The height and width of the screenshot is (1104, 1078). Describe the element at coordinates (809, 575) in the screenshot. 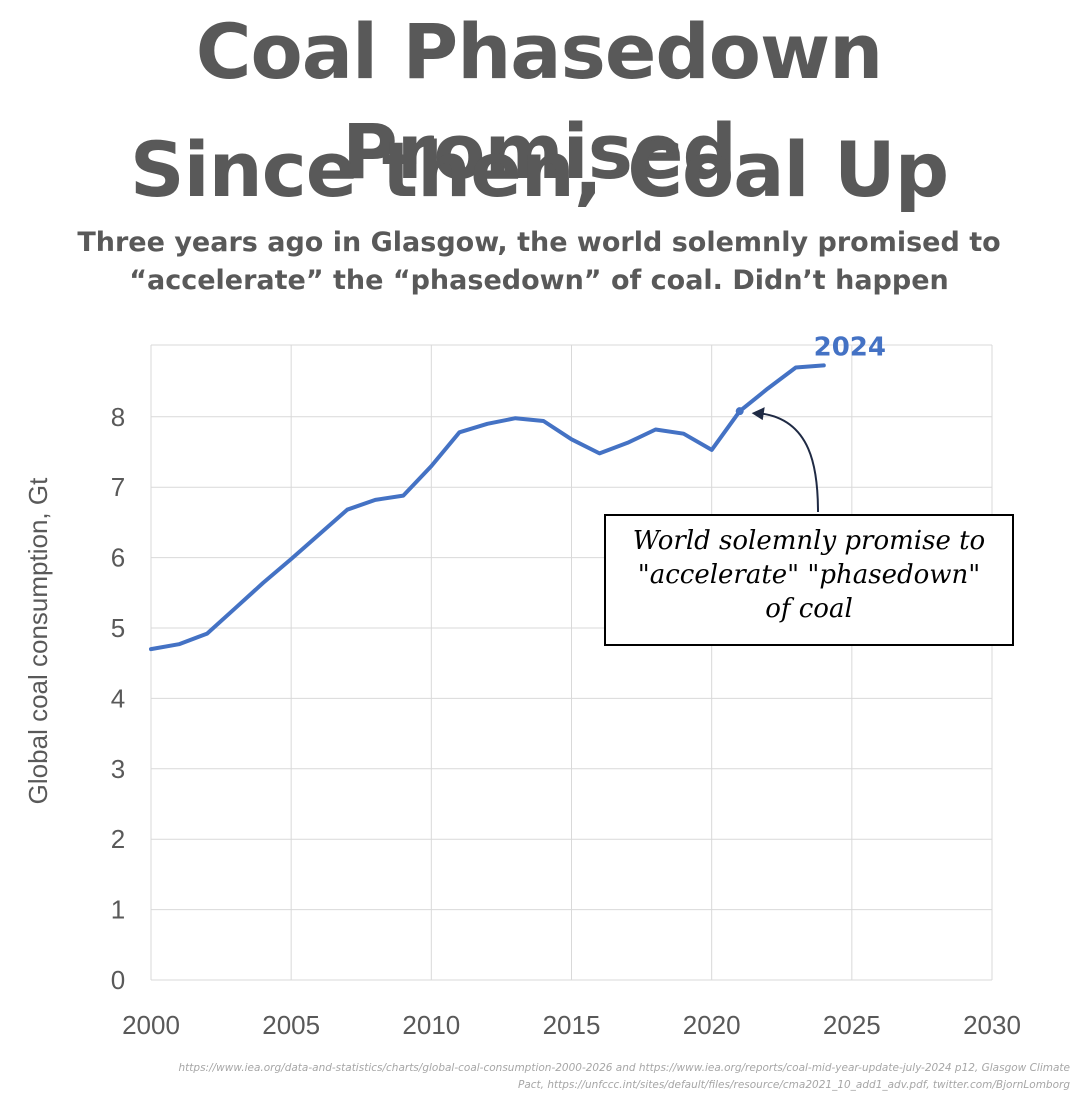

I see `annotation-line-2: "accelerate" "phasedown"` at that location.